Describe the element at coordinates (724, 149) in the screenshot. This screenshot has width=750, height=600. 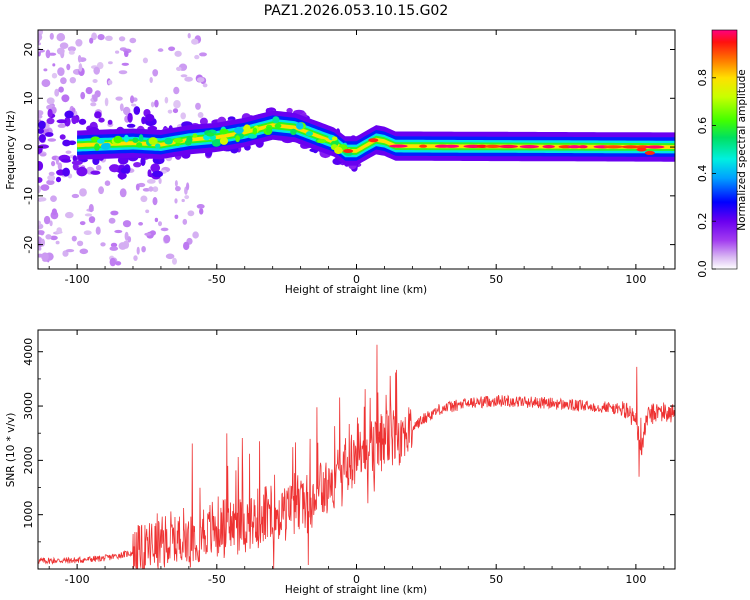
I see `colorbar-scale` at that location.